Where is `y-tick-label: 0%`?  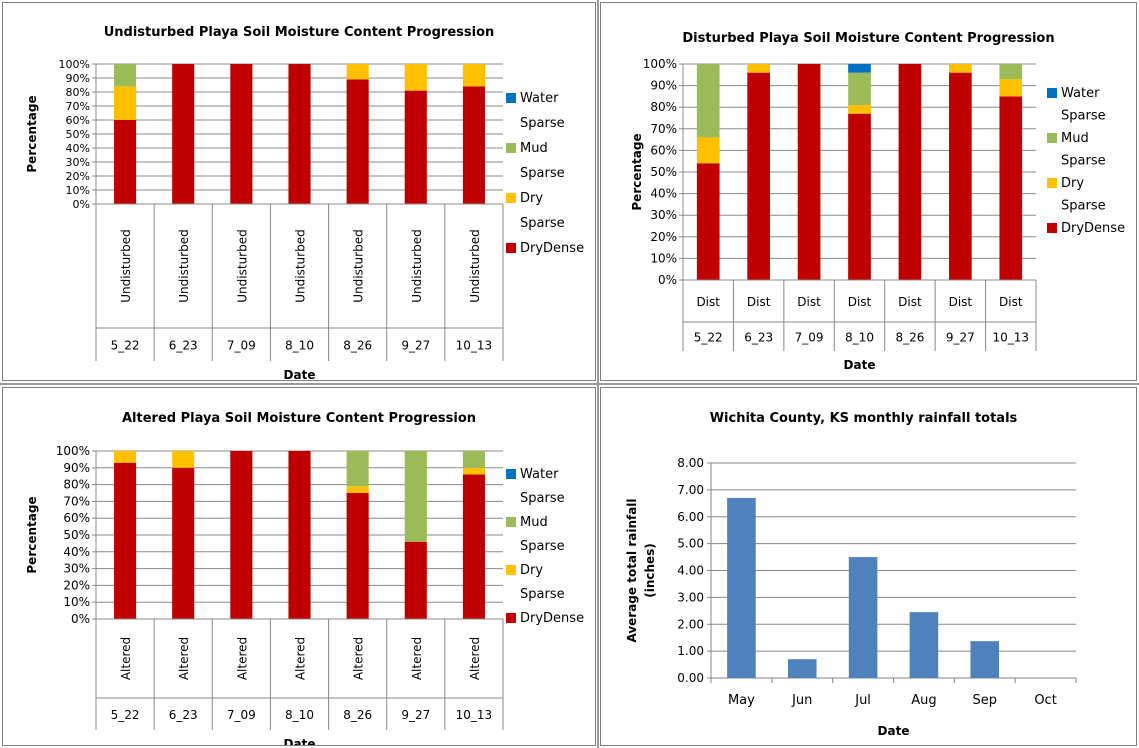
y-tick-label: 0% is located at coordinates (667, 280).